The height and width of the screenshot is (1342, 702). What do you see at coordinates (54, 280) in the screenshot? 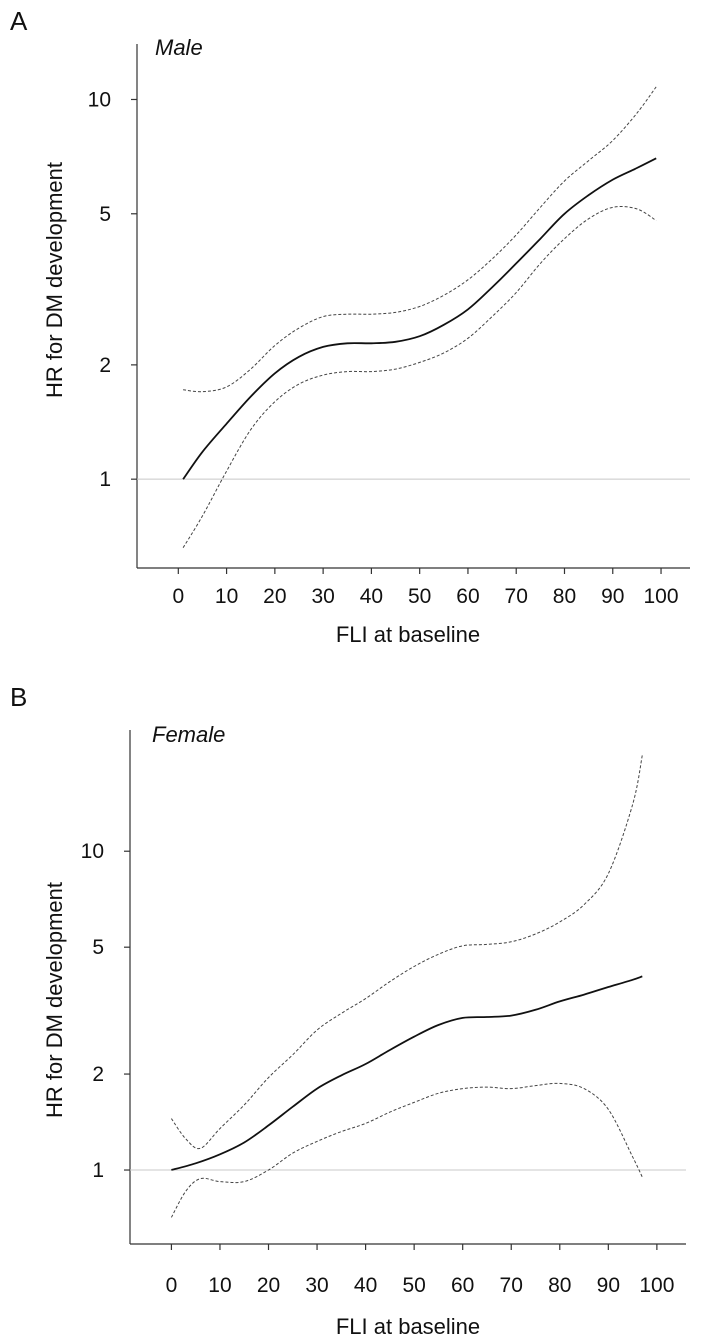
I see `panel-a-y-axis-title: HR for DM development` at bounding box center [54, 280].